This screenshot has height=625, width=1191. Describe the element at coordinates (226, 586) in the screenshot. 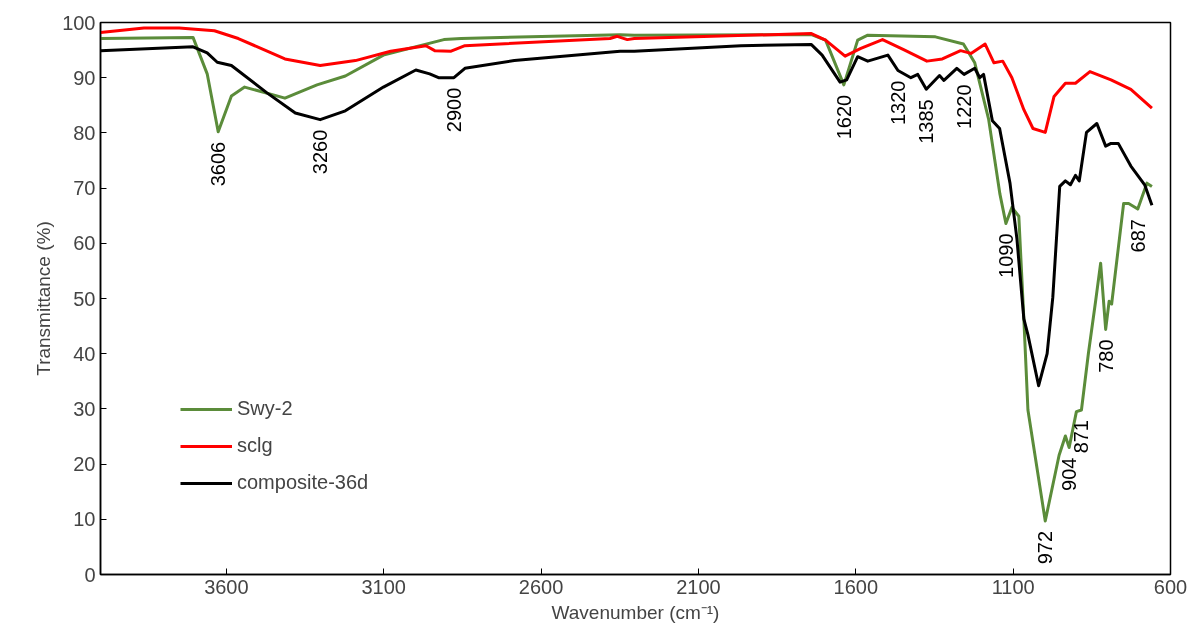

I see `x-tick-label: 3600` at that location.